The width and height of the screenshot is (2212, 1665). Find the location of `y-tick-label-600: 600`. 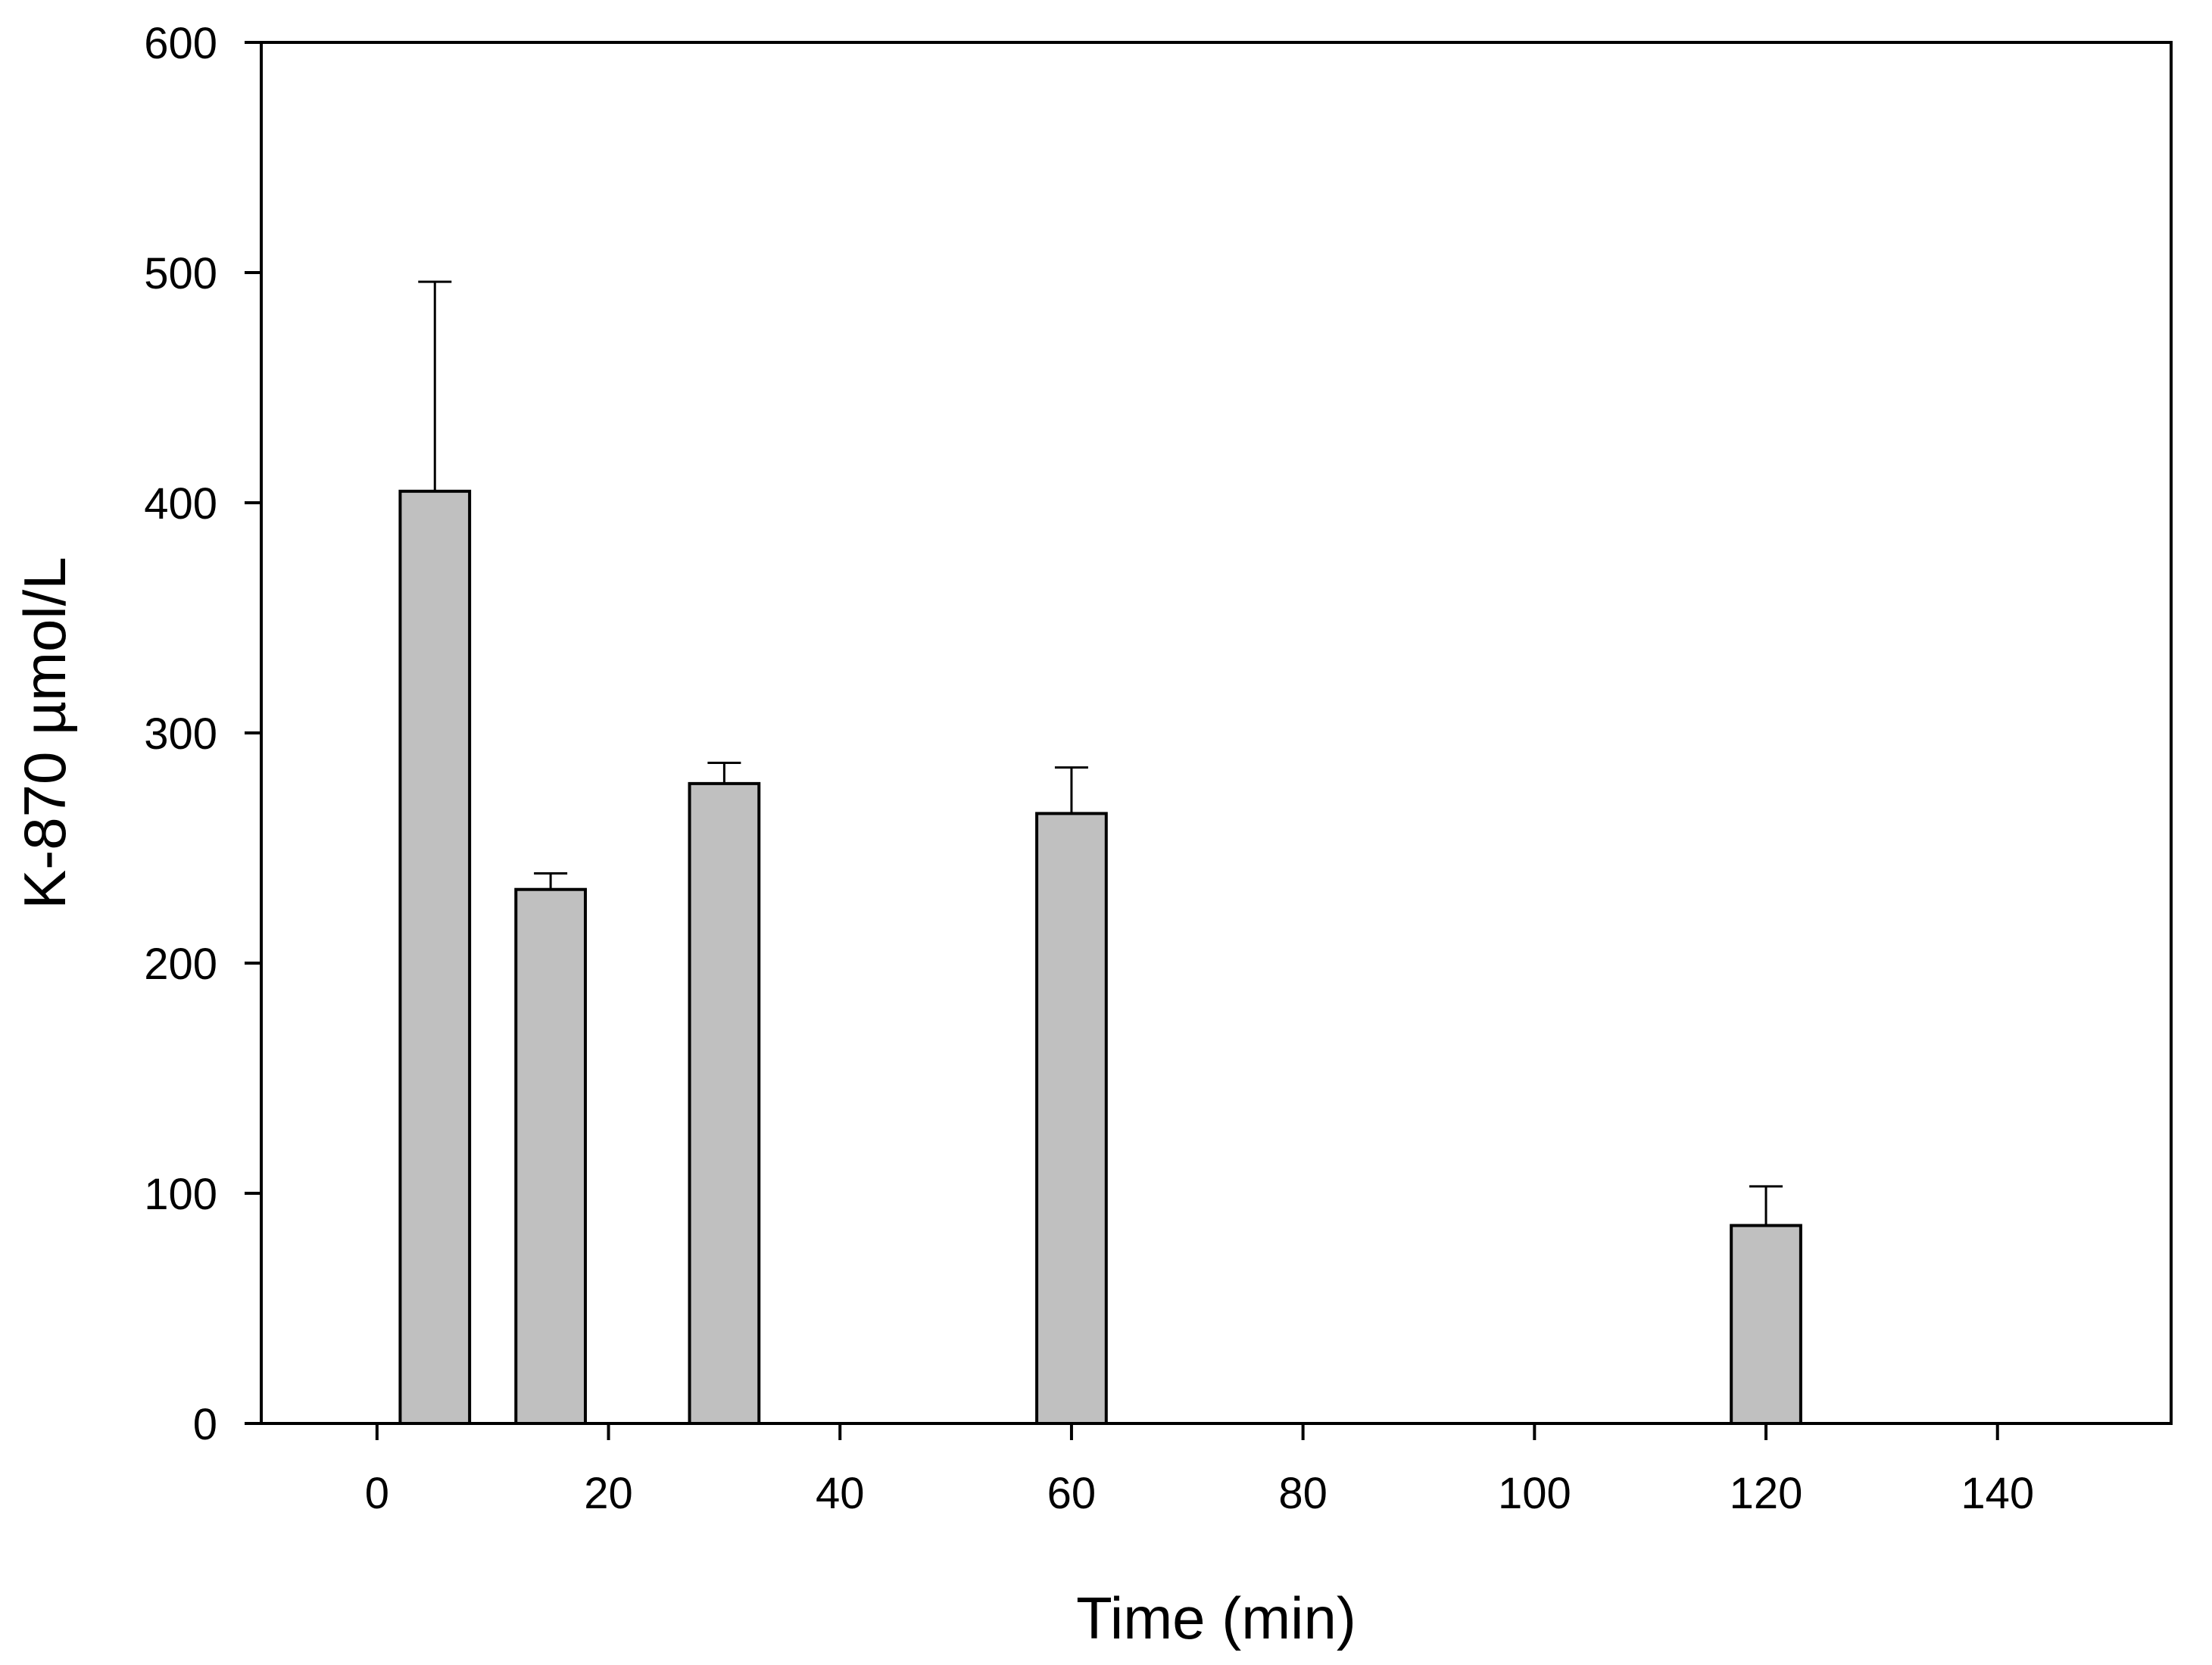

y-tick-label-600: 600 is located at coordinates (181, 44).